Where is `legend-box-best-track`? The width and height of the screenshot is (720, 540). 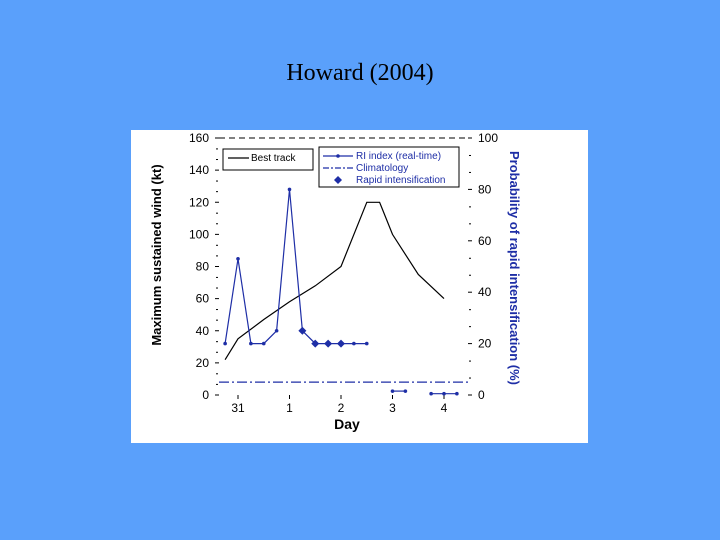
legend-box-best-track is located at coordinates (268, 159).